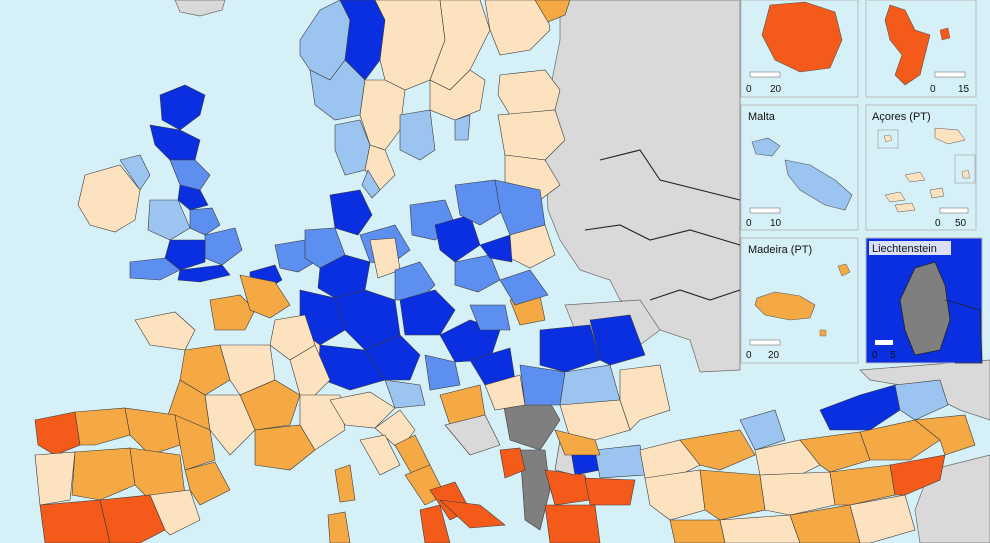  I want to click on madeira-island, so click(785, 306).